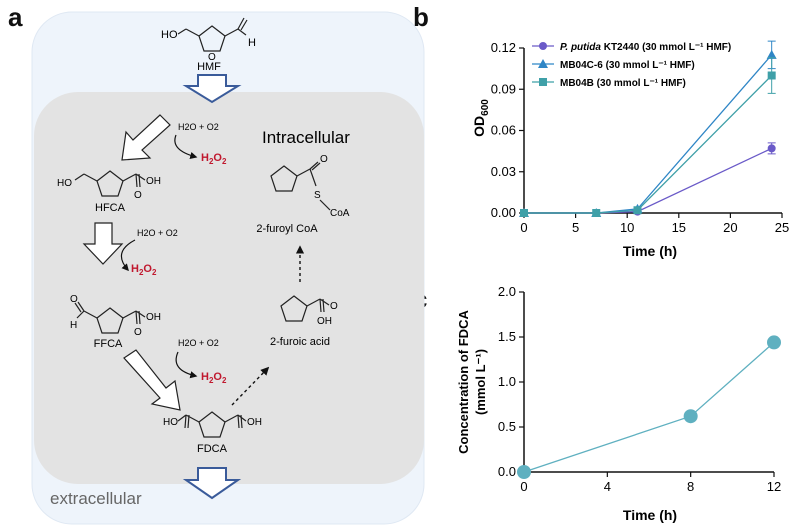 Image resolution: width=801 pixels, height=527 pixels. What do you see at coordinates (198, 127) in the screenshot?
I see `cofactor-1: H2O + O2` at bounding box center [198, 127].